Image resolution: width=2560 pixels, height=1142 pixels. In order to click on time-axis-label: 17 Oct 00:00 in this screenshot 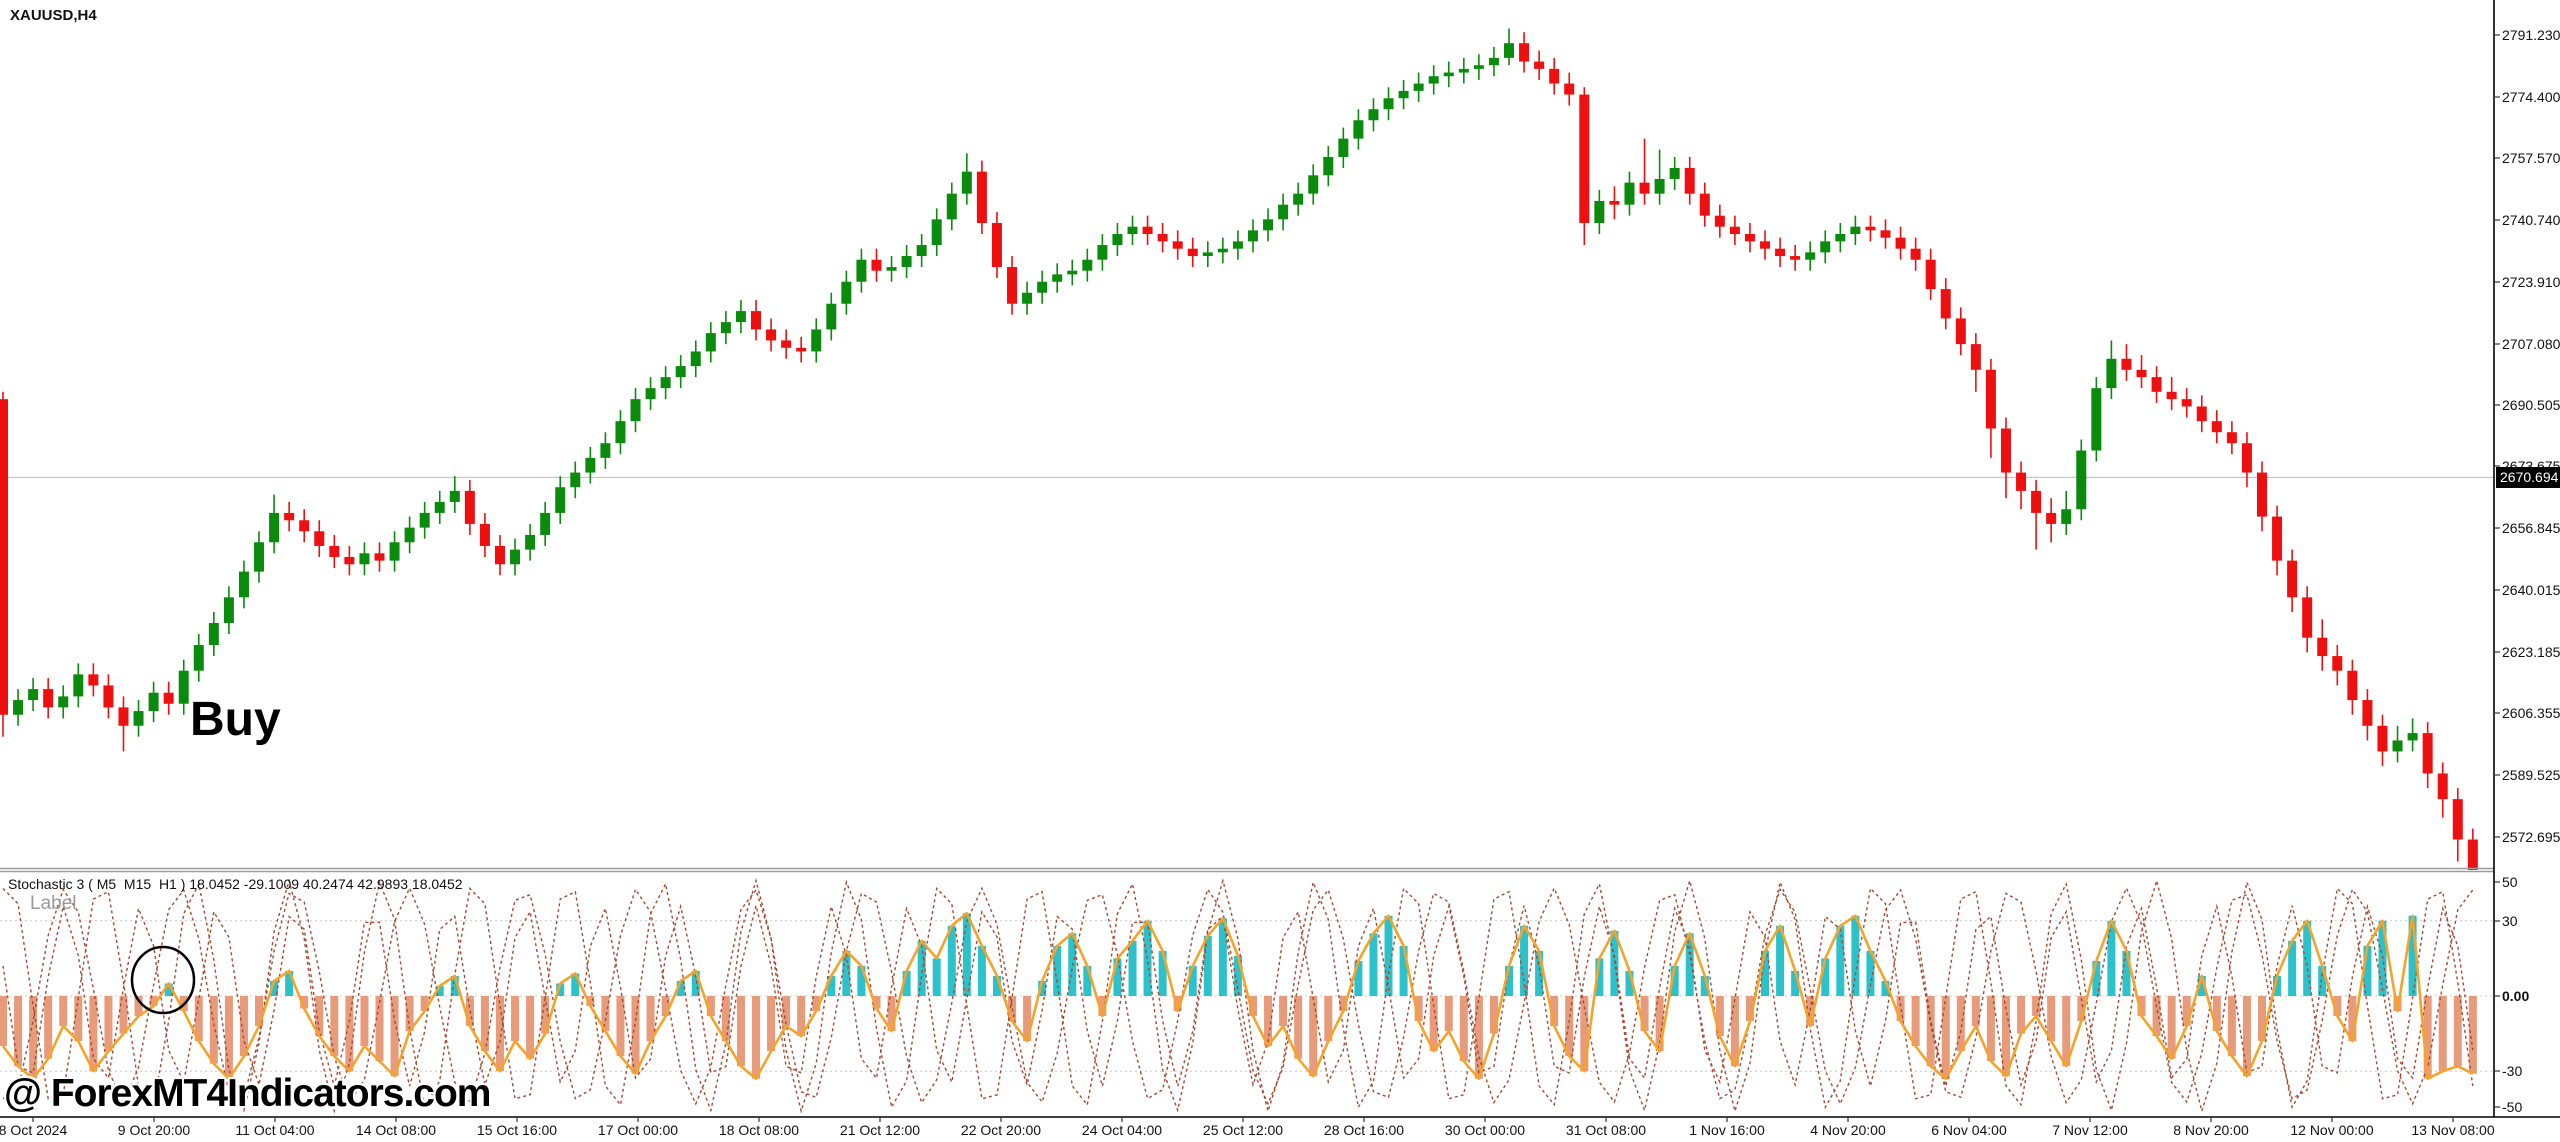, I will do `click(638, 1130)`.